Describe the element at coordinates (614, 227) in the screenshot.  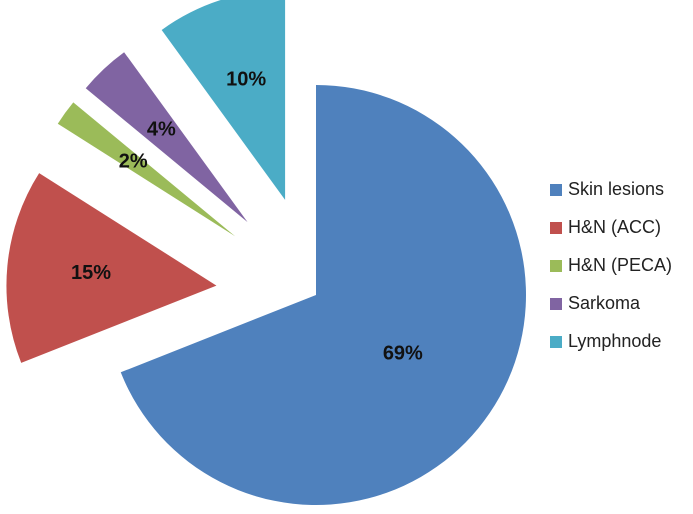
I see `legend-label: H&N (ACC)` at that location.